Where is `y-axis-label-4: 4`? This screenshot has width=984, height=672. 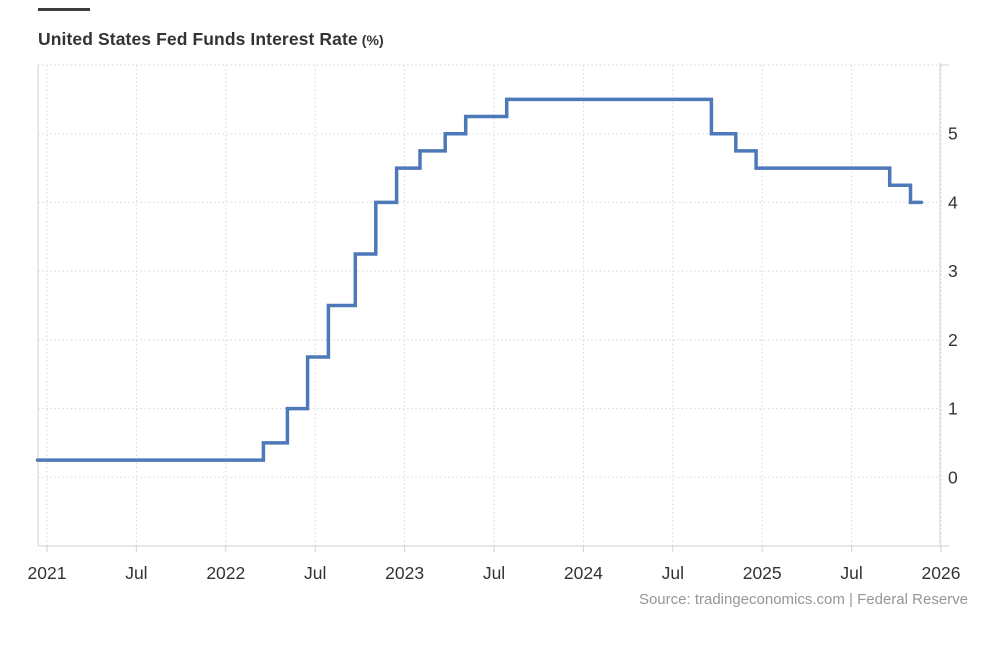 y-axis-label-4: 4 is located at coordinates (953, 202).